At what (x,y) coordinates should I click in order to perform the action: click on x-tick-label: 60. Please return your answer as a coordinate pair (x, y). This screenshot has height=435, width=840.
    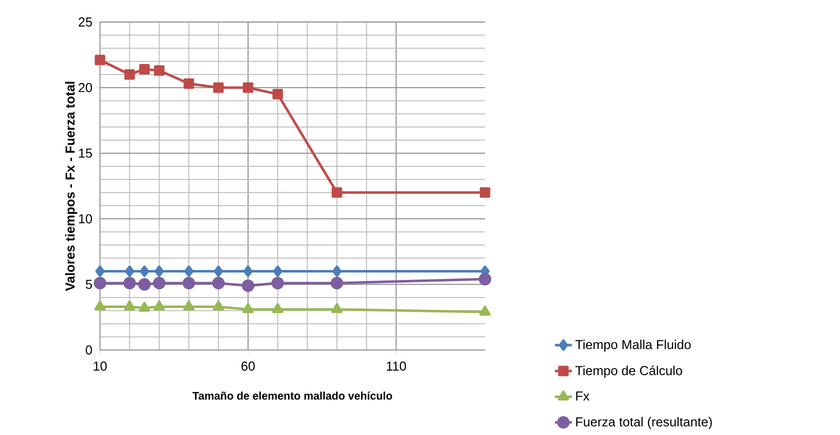
    Looking at the image, I should click on (248, 366).